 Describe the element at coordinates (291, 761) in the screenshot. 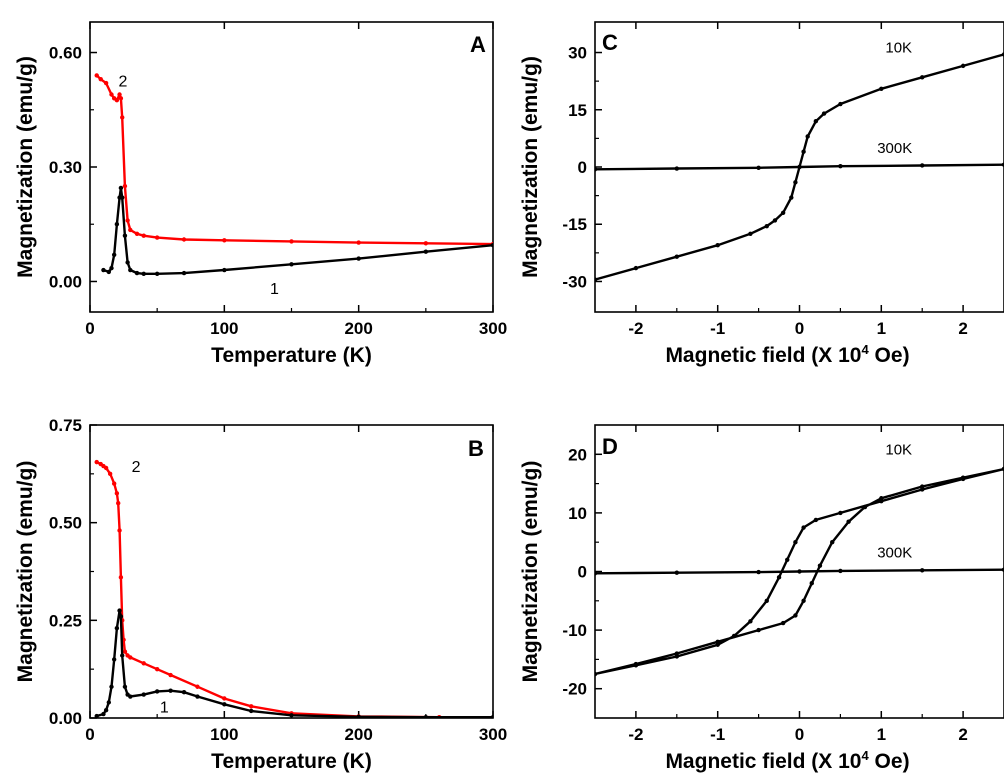

I see `x-axis-title: Temperature (K)` at that location.